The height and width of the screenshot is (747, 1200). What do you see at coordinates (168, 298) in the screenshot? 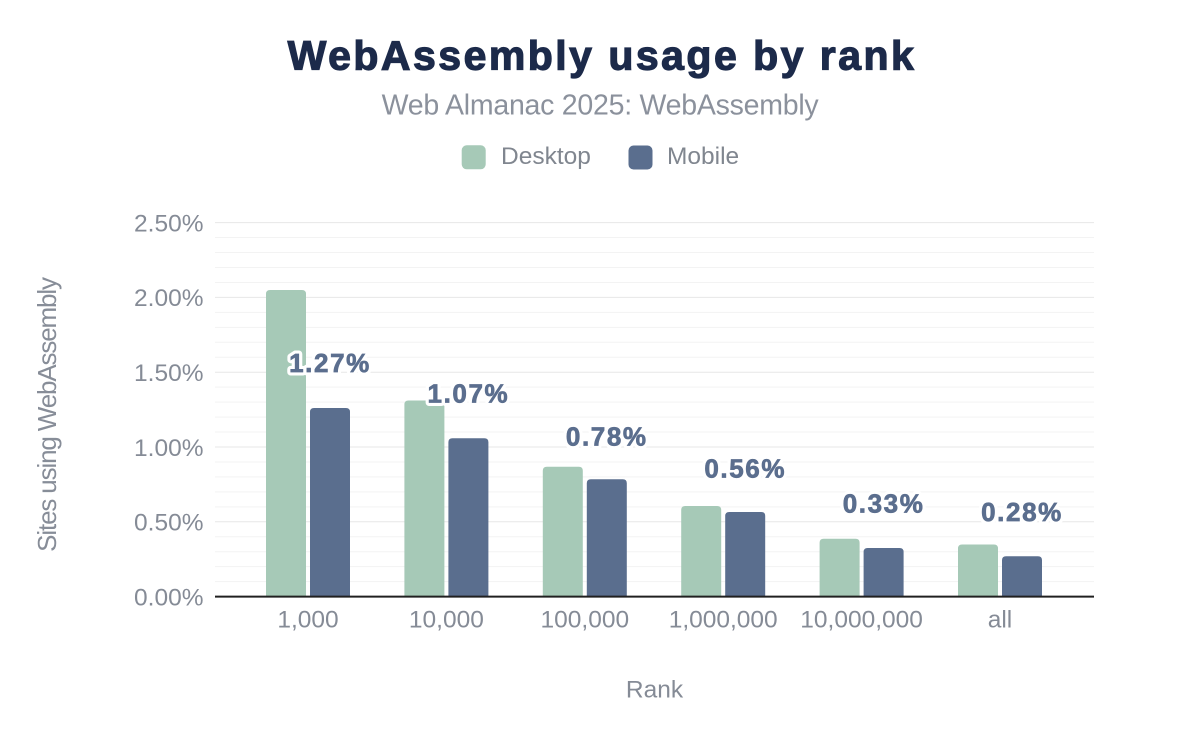
I see `svg-text: 2.00%` at bounding box center [168, 298].